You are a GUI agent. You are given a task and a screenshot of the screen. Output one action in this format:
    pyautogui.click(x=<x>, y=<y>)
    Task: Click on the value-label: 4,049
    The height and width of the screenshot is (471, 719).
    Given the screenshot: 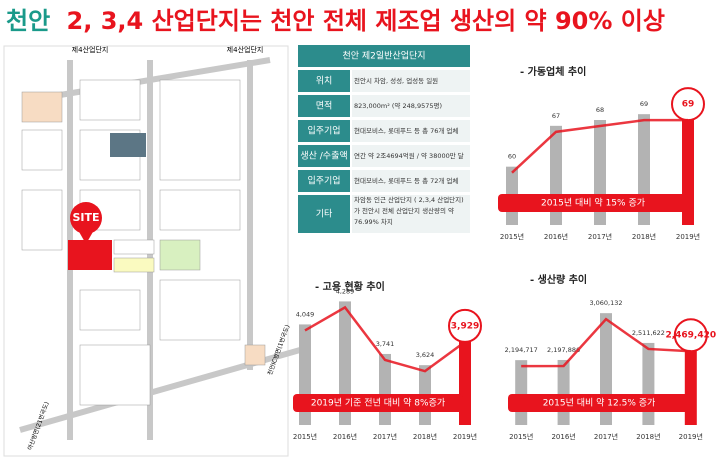 What is the action you would take?
    pyautogui.click(x=305, y=314)
    